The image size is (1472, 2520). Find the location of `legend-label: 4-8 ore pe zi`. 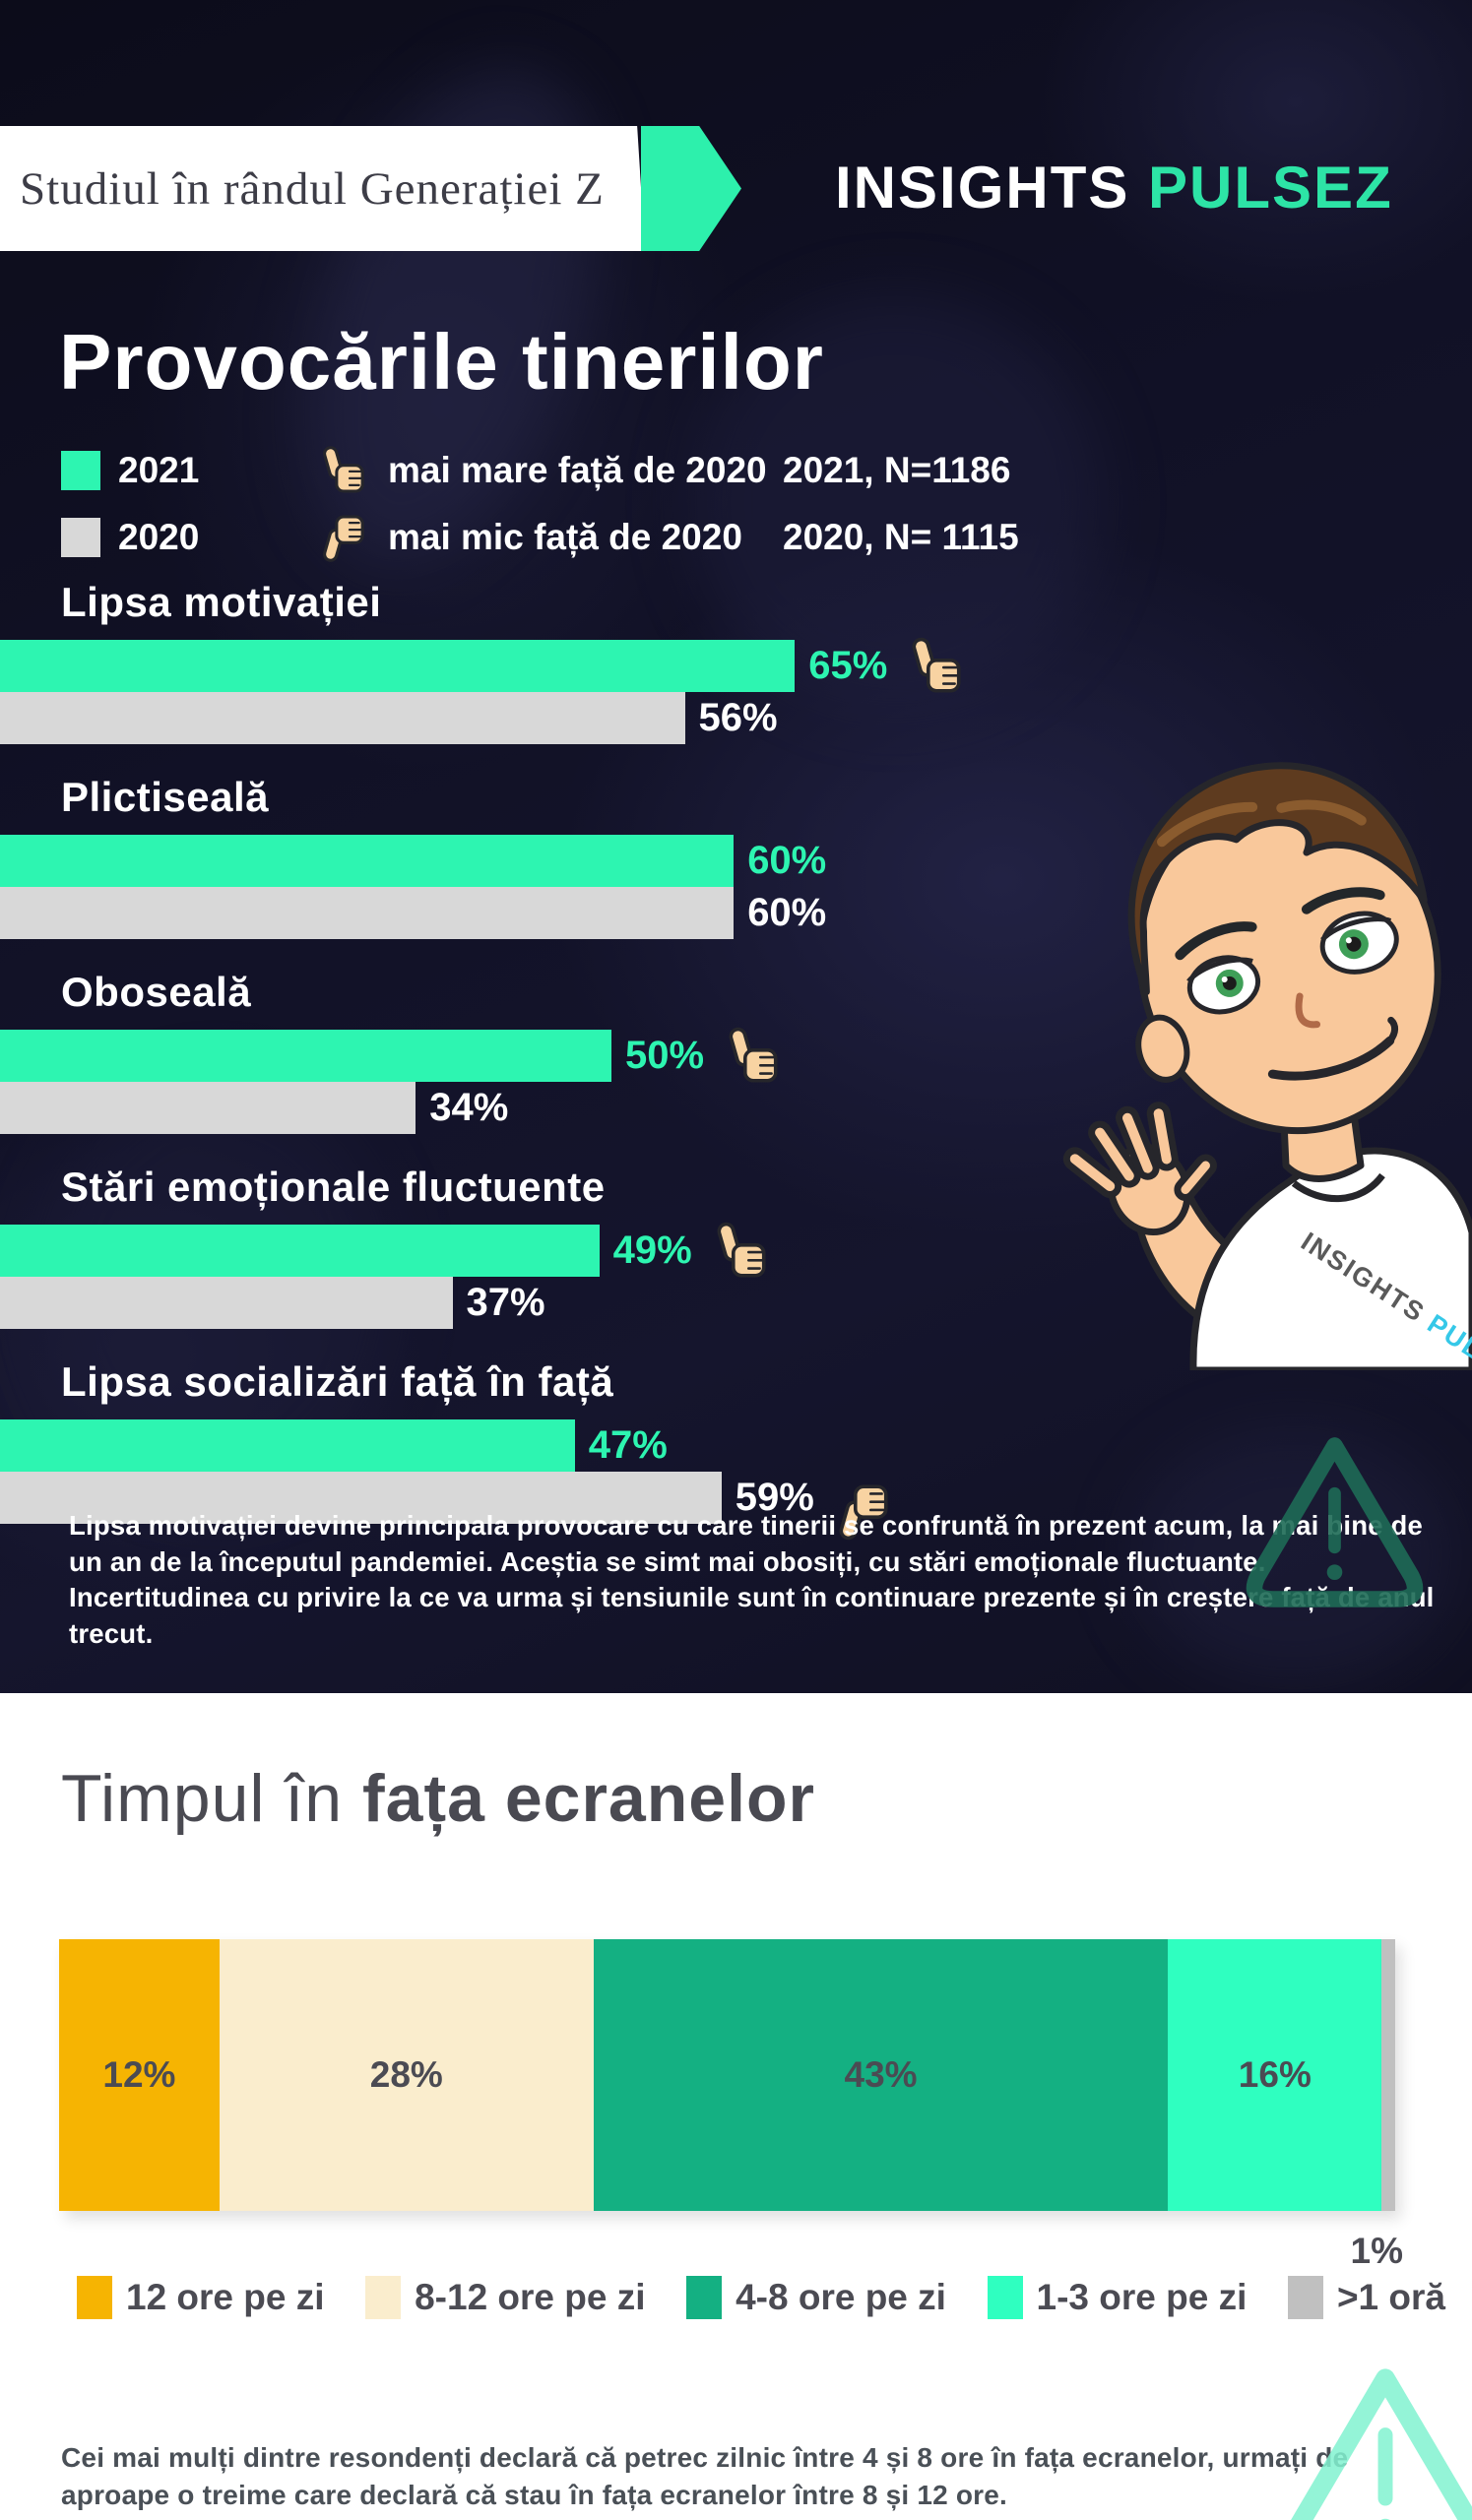

legend-label: 4-8 ore pe zi is located at coordinates (841, 2297).